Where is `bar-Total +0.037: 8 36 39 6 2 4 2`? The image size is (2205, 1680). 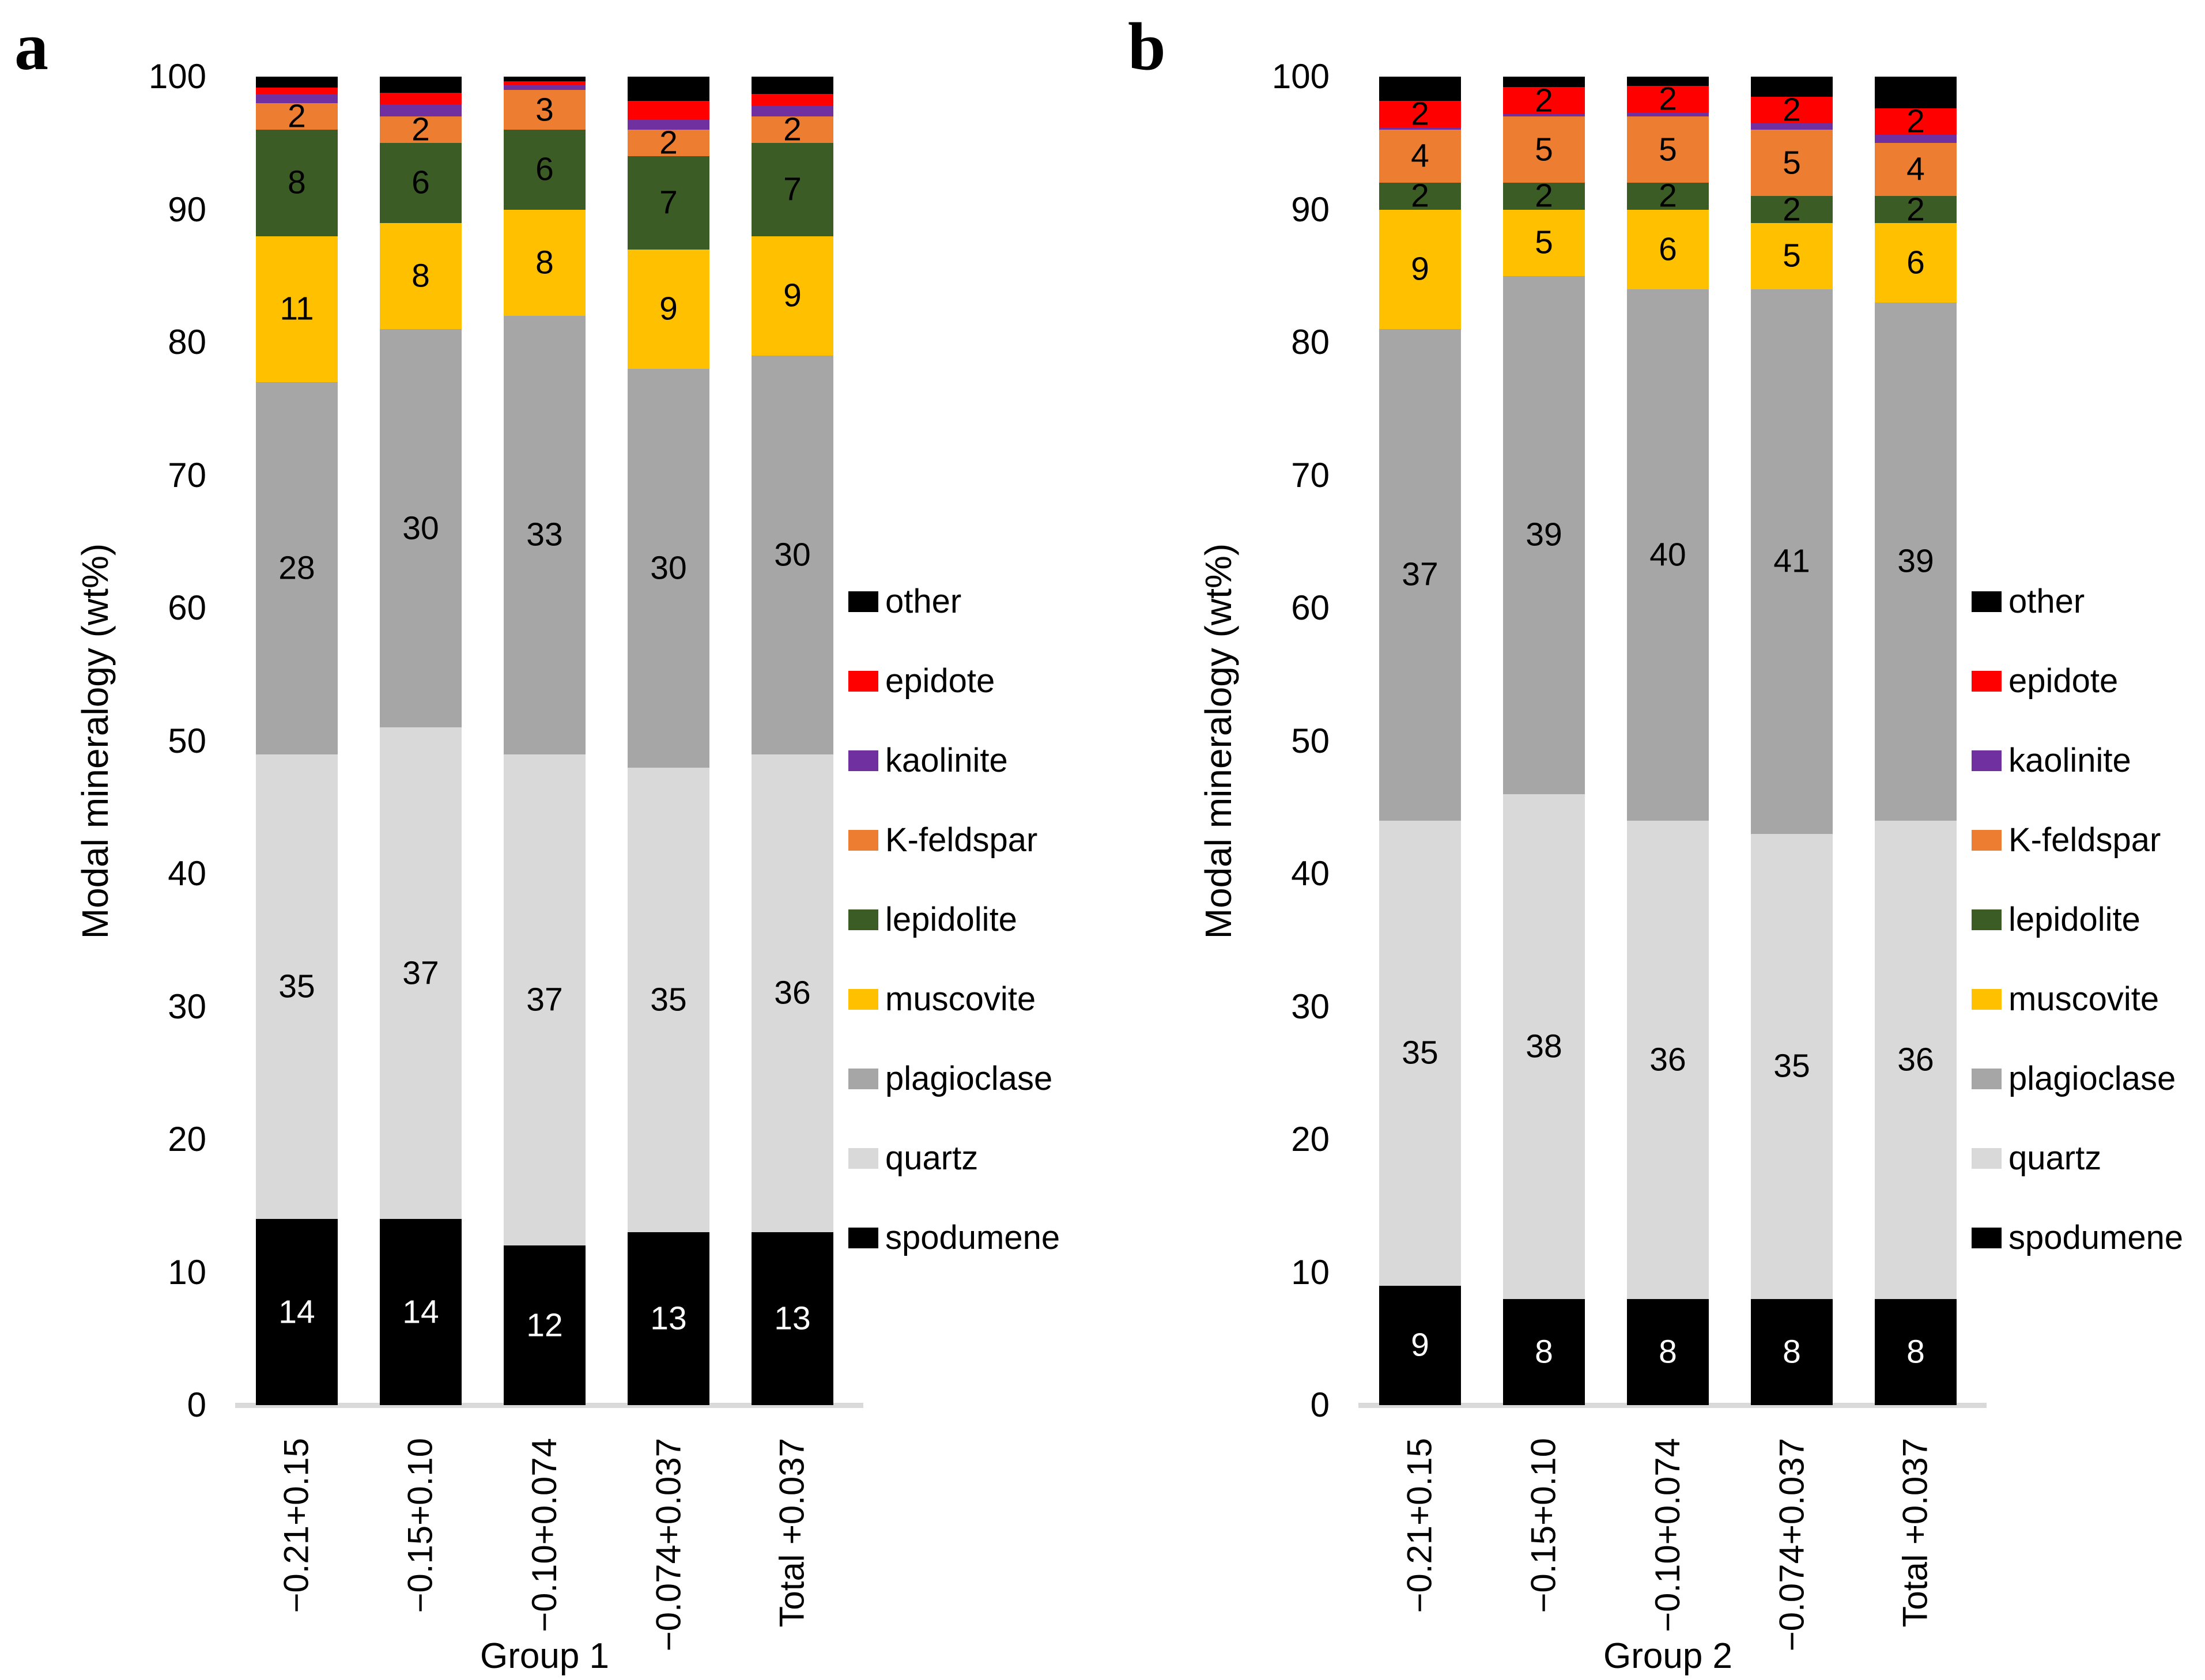
bar-Total +0.037: 8 36 39 6 2 4 2 is located at coordinates (1916, 741).